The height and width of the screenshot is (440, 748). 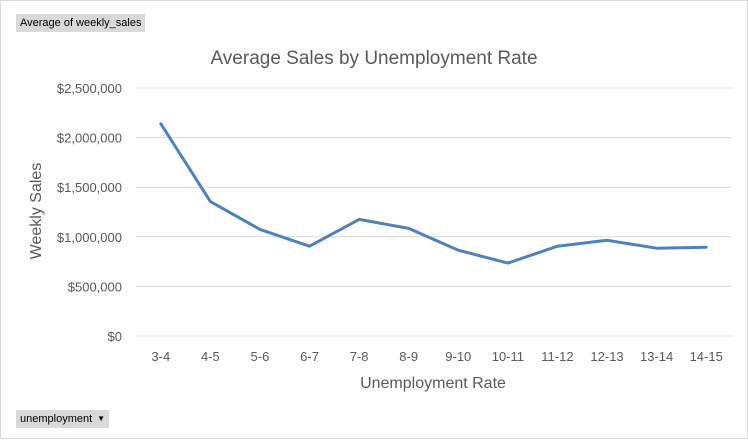 I want to click on y-tick-label: $500,000, so click(x=95, y=286).